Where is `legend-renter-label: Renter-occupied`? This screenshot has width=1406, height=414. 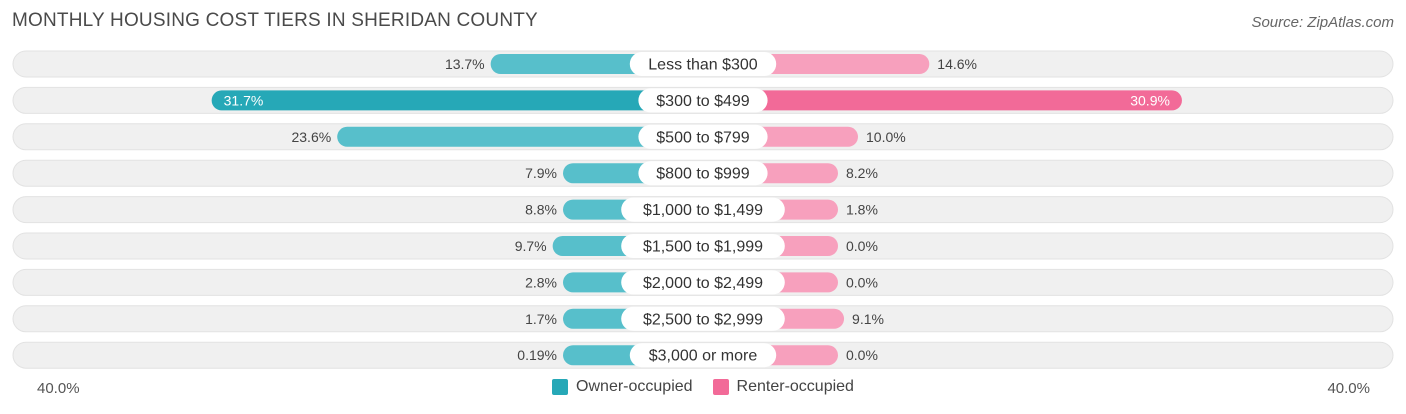
legend-renter-label: Renter-occupied is located at coordinates (795, 386).